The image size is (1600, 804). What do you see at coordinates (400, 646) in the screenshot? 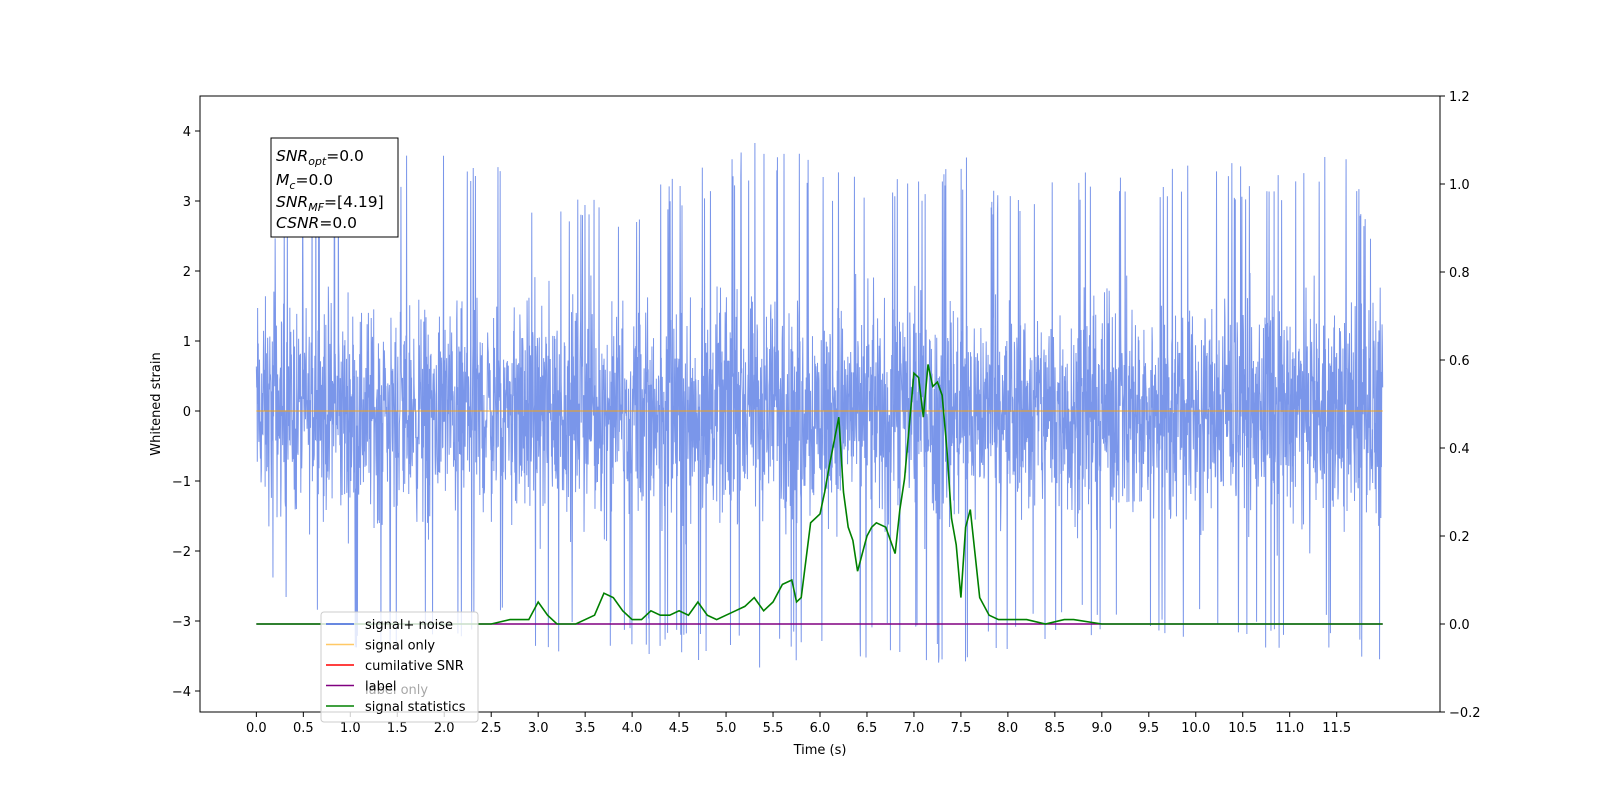
I see `legend-label: signal only` at bounding box center [400, 646].